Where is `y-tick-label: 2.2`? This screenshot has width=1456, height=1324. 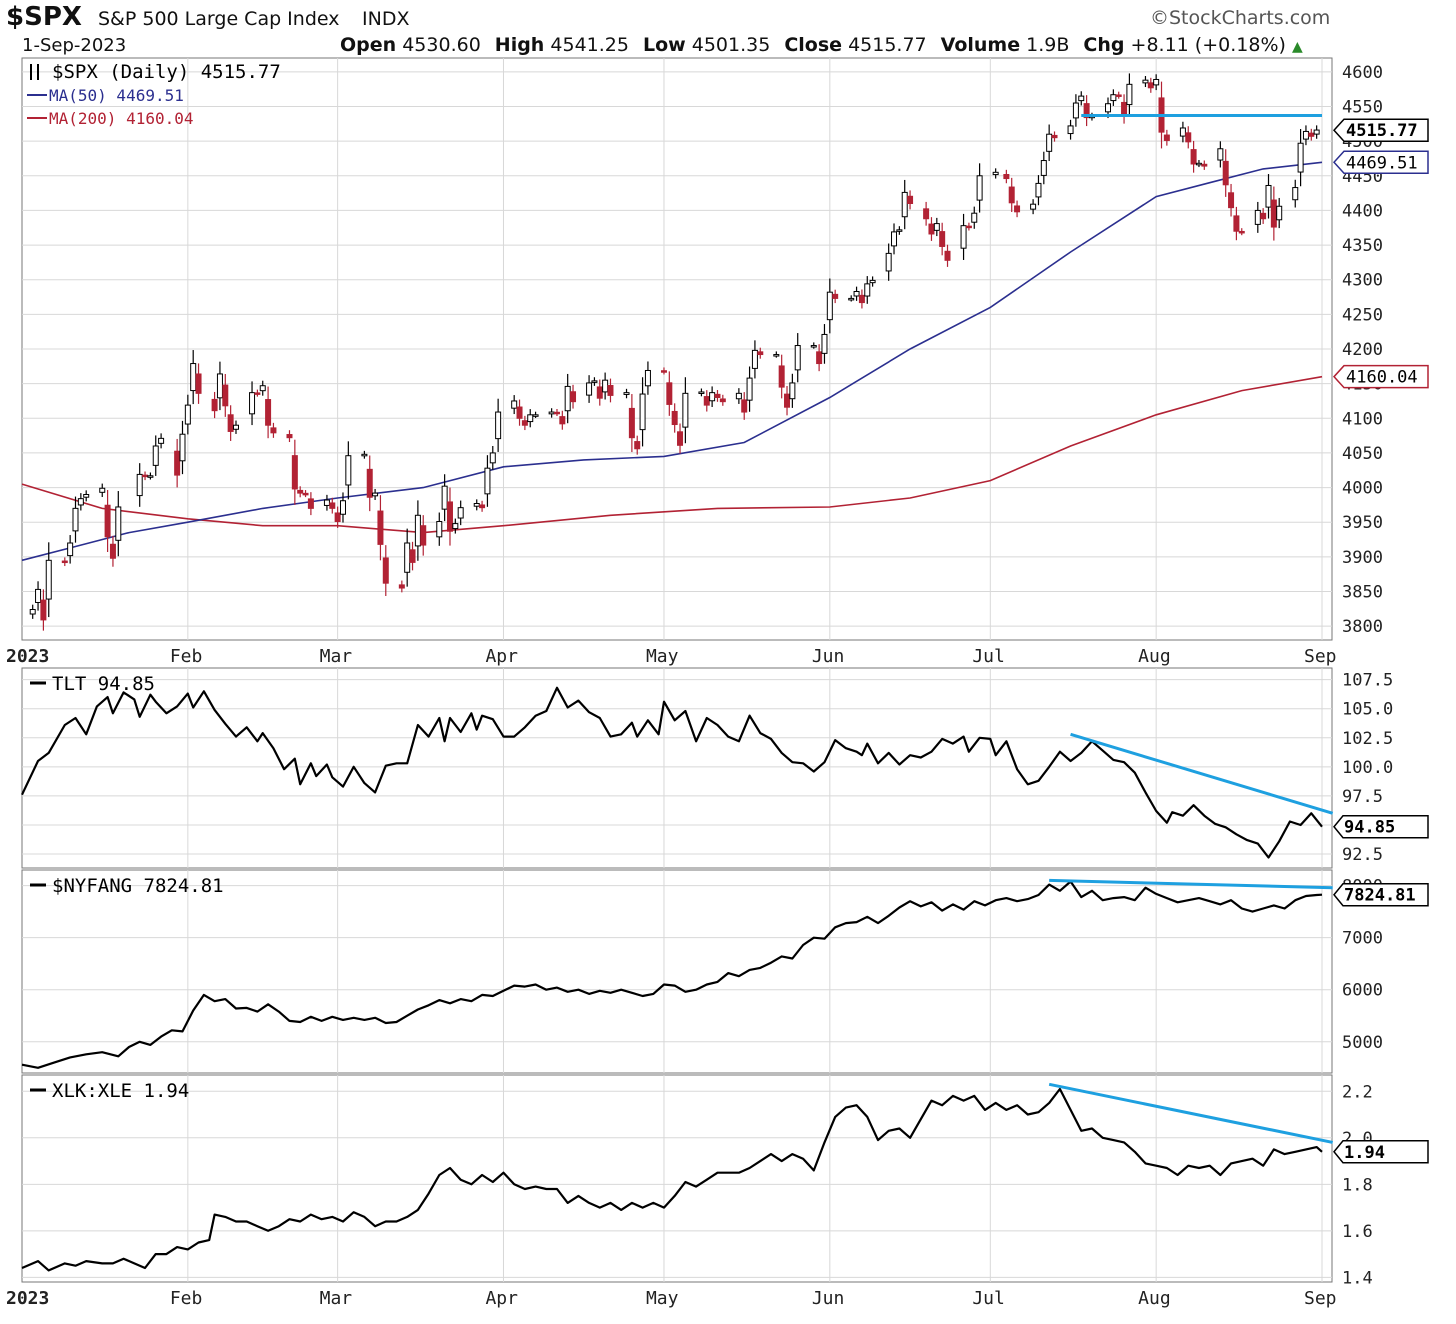 y-tick-label: 2.2 is located at coordinates (1357, 1092).